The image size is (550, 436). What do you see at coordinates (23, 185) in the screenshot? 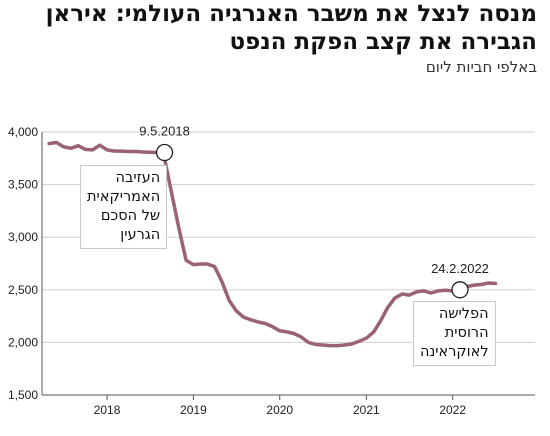
I see `y-tick-label: 3,500` at bounding box center [23, 185].